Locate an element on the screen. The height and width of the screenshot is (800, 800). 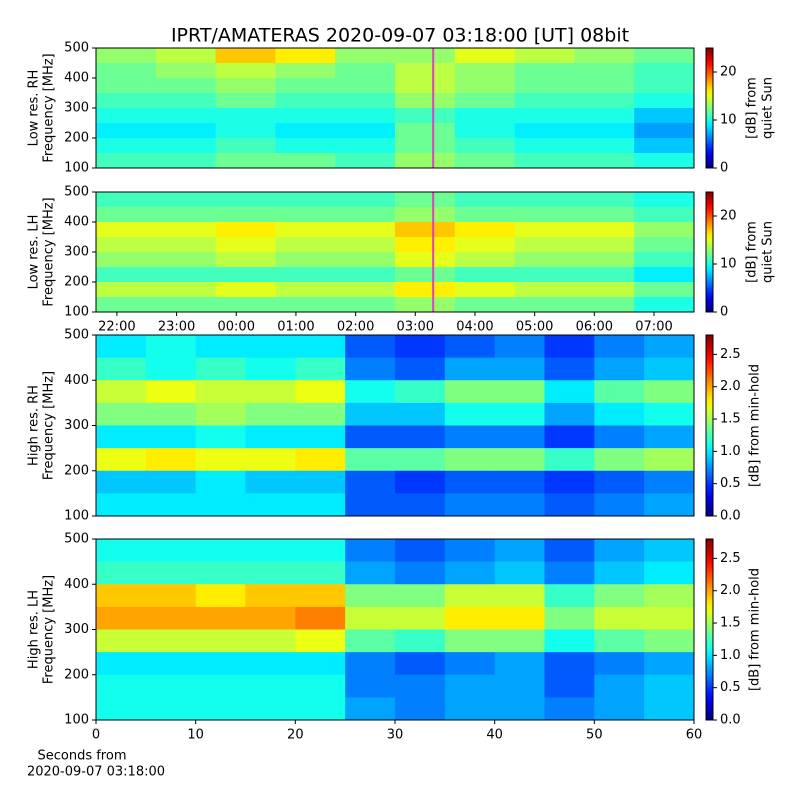
x-tick-label: 01:00 is located at coordinates (295, 327).